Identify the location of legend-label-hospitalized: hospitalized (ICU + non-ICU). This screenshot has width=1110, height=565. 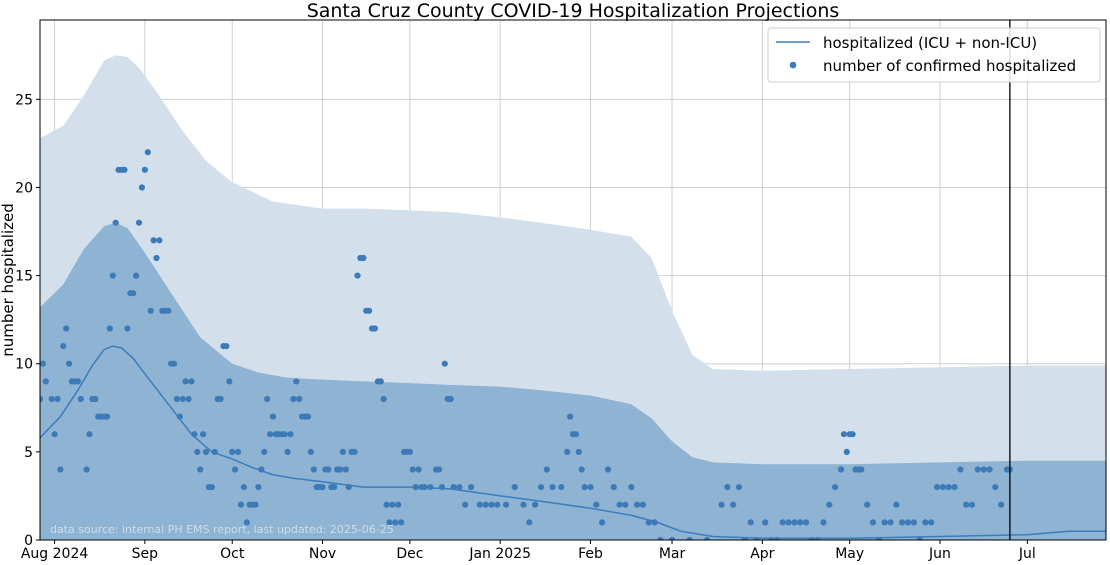
(930, 43).